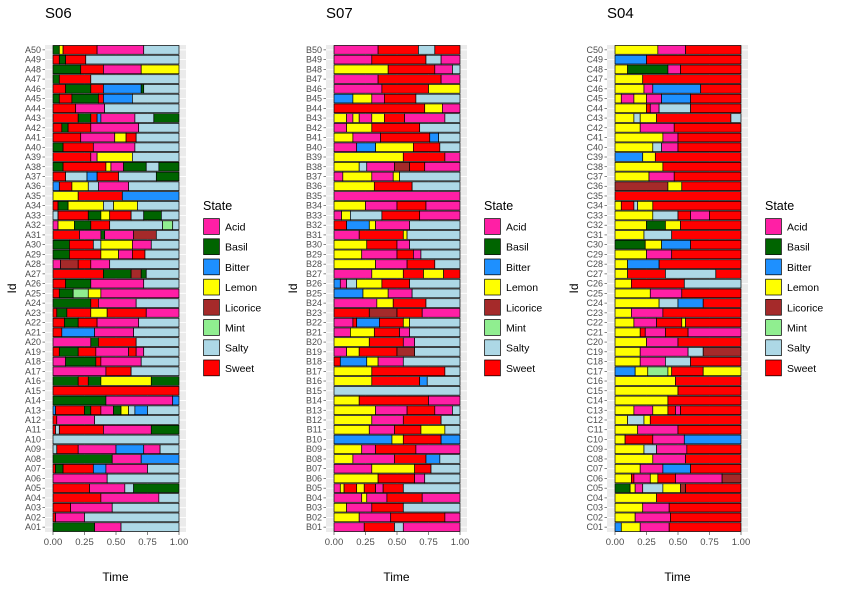 The width and height of the screenshot is (841, 594). I want to click on bar-row-b18, so click(397, 361).